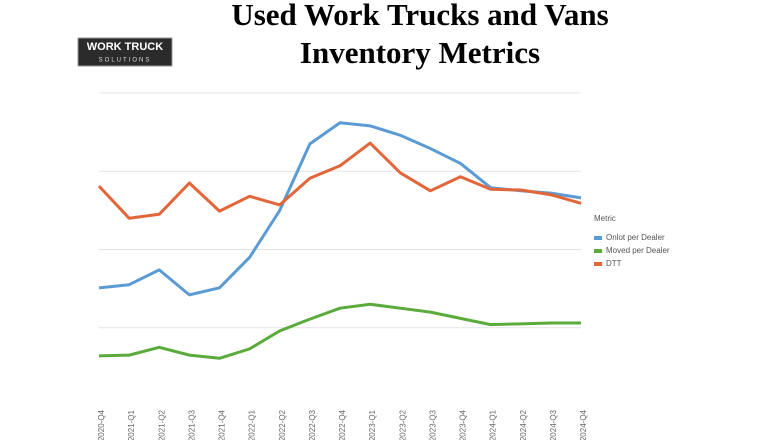  I want to click on x-tick-label: 2021-Q1, so click(131, 424).